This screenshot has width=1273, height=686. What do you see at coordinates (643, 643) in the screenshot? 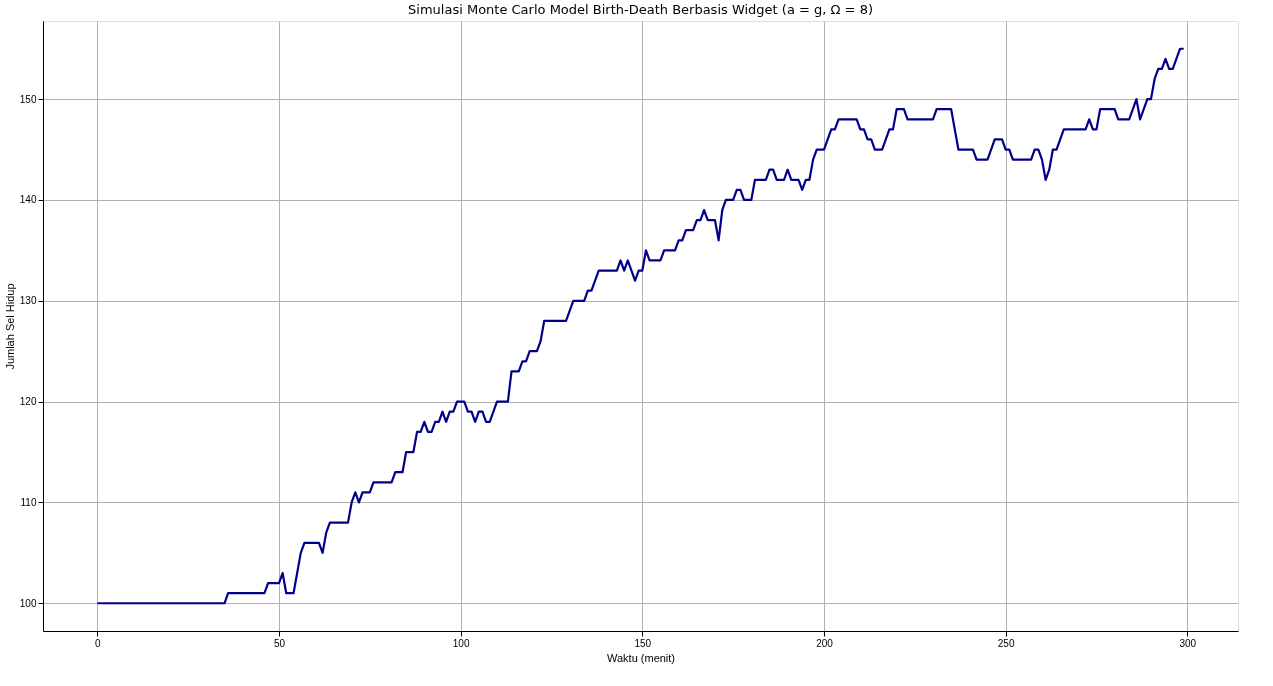
I see `x-tick-label: 150` at bounding box center [643, 643].